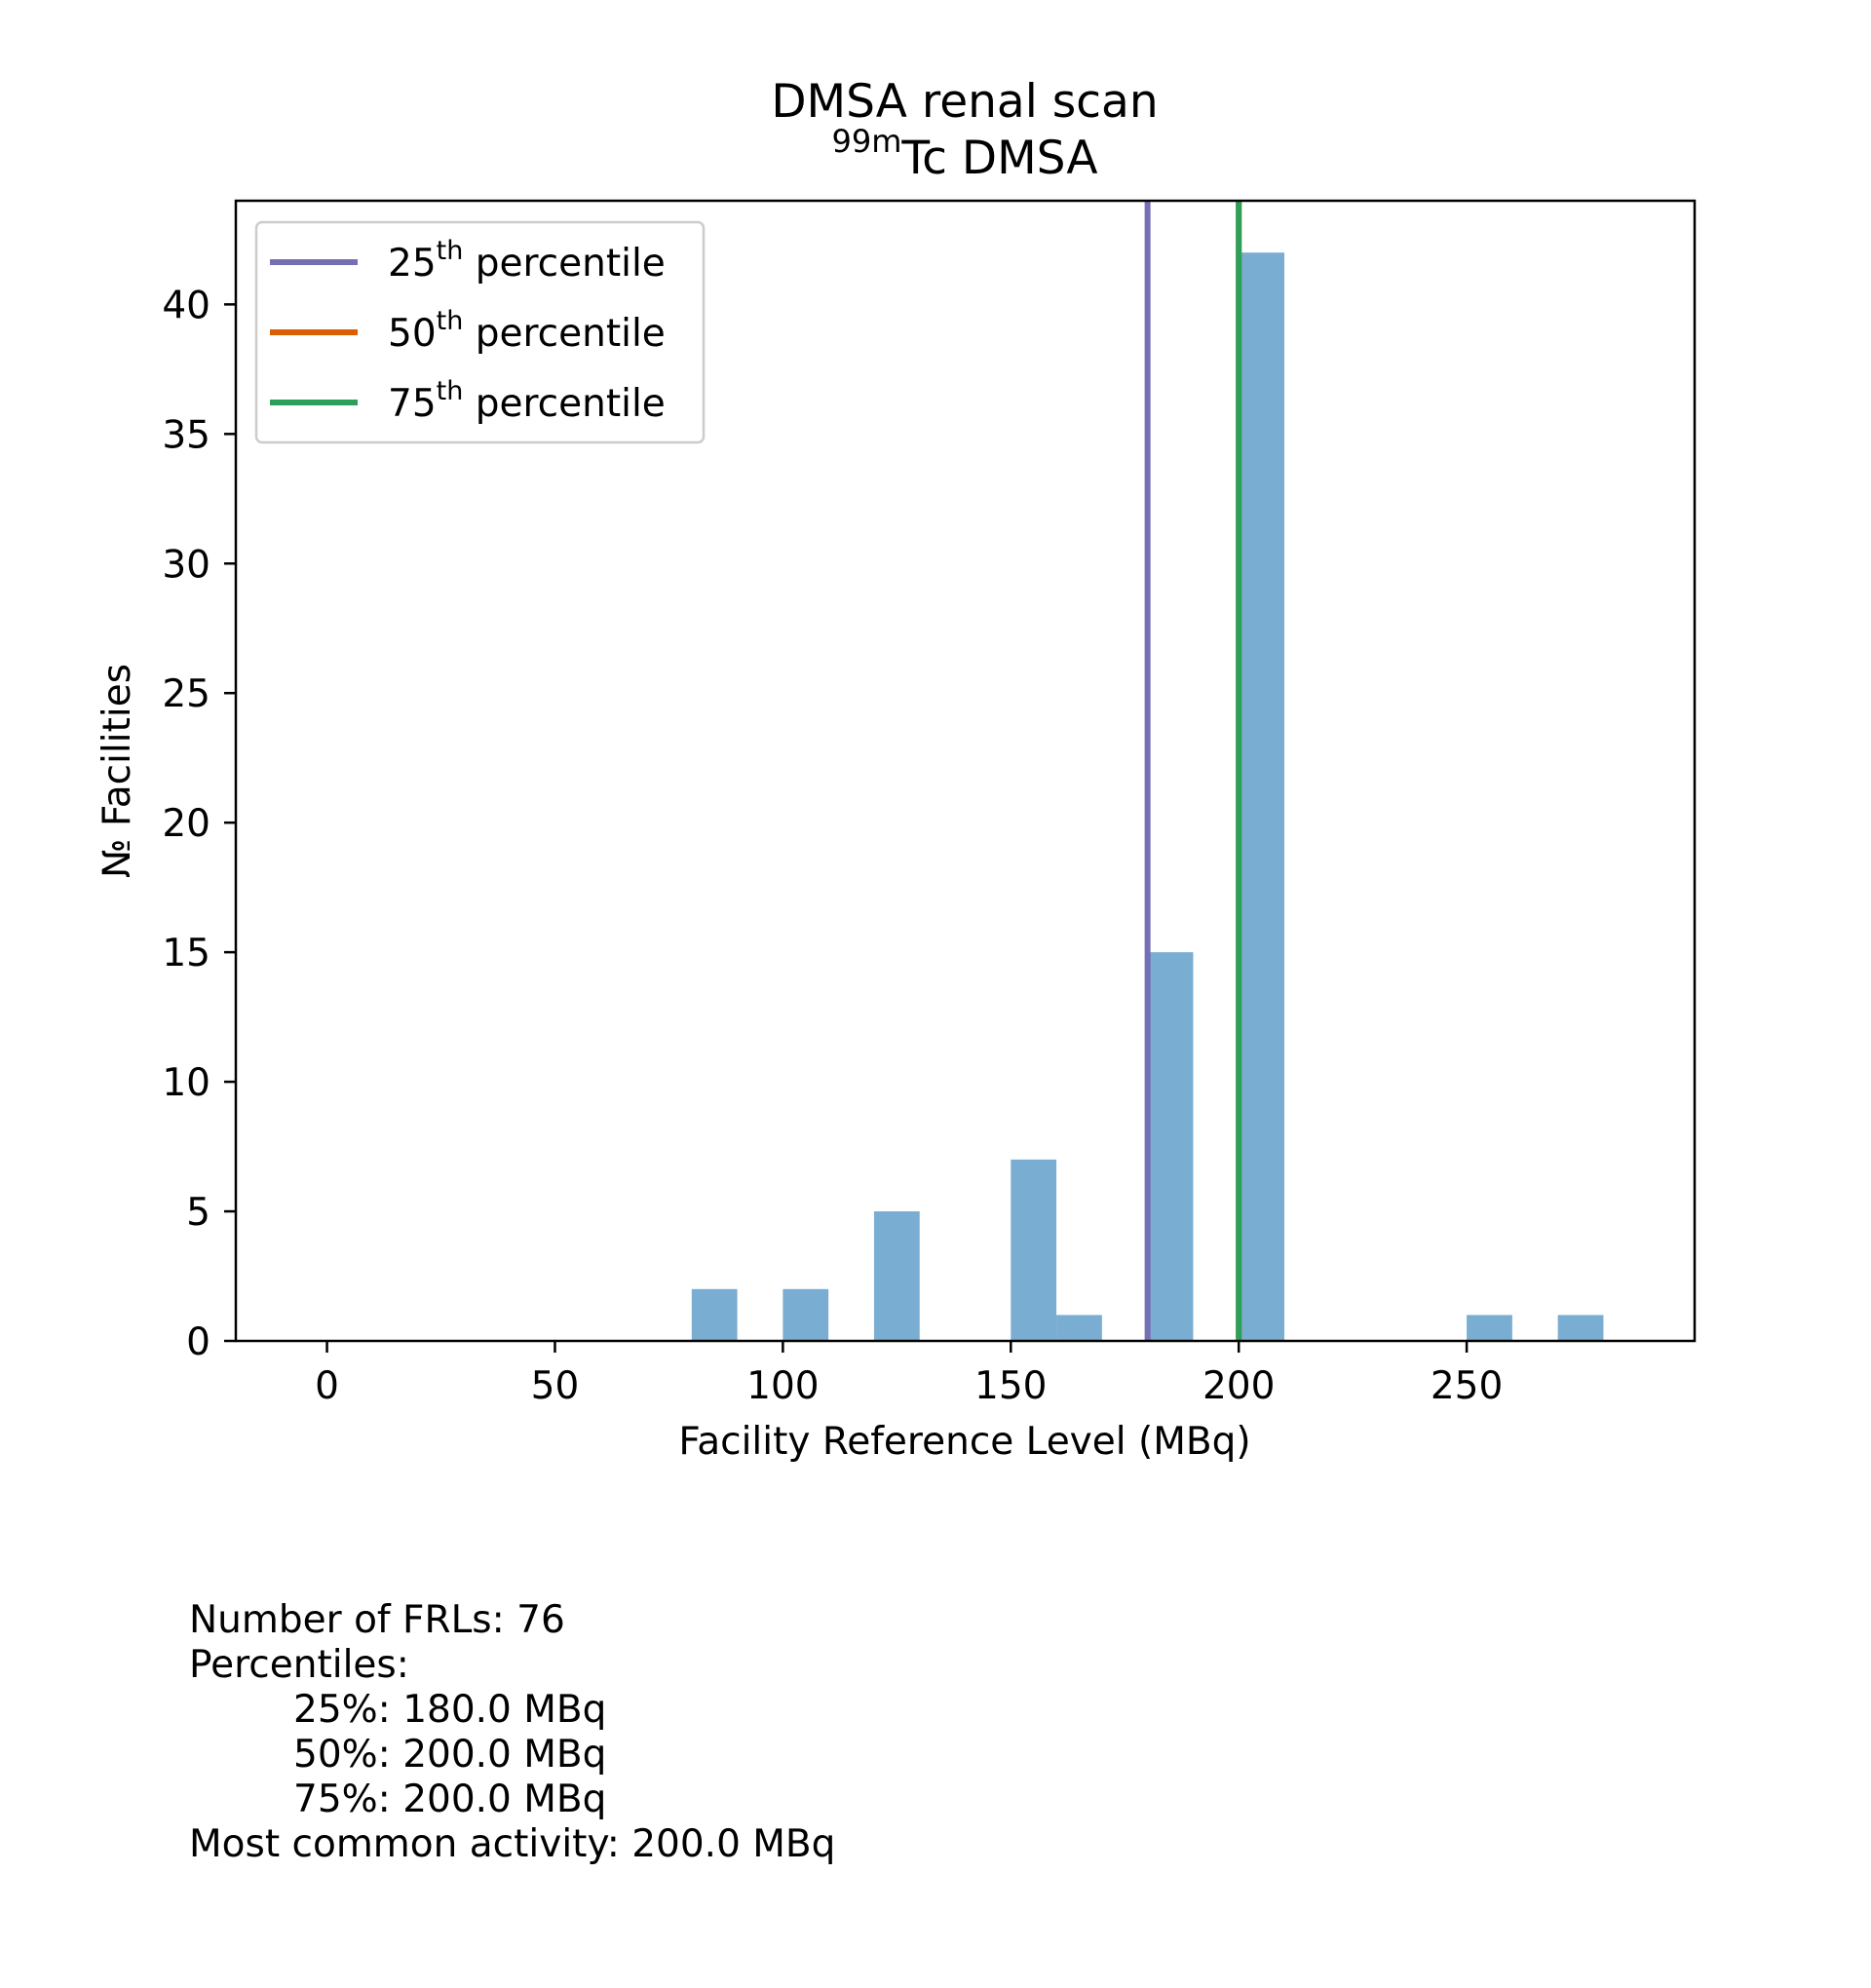 Image resolution: width=1871 pixels, height=1988 pixels. What do you see at coordinates (186, 824) in the screenshot?
I see `y-tick-label: 20` at bounding box center [186, 824].